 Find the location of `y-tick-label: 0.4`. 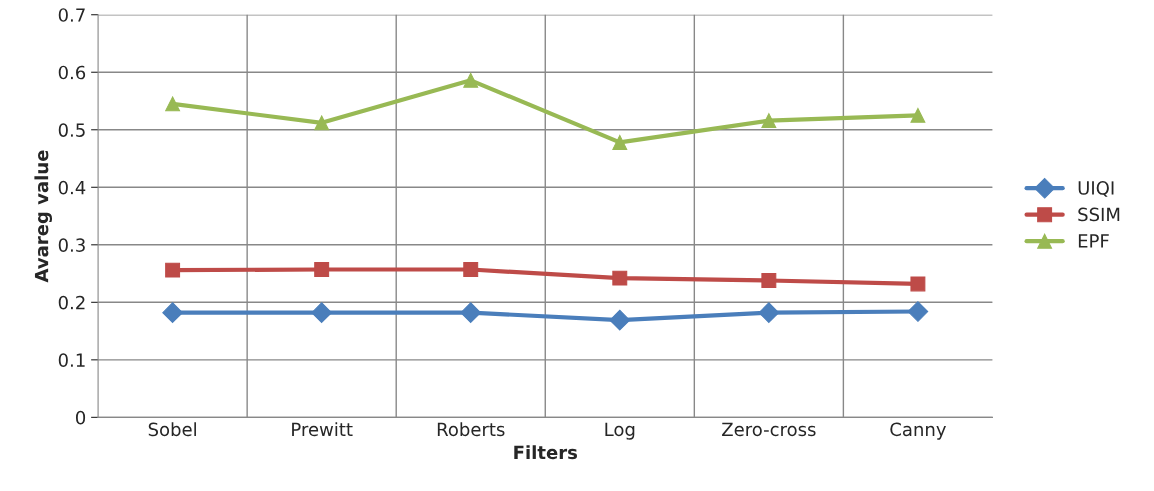

y-tick-label: 0.4 is located at coordinates (72, 187).